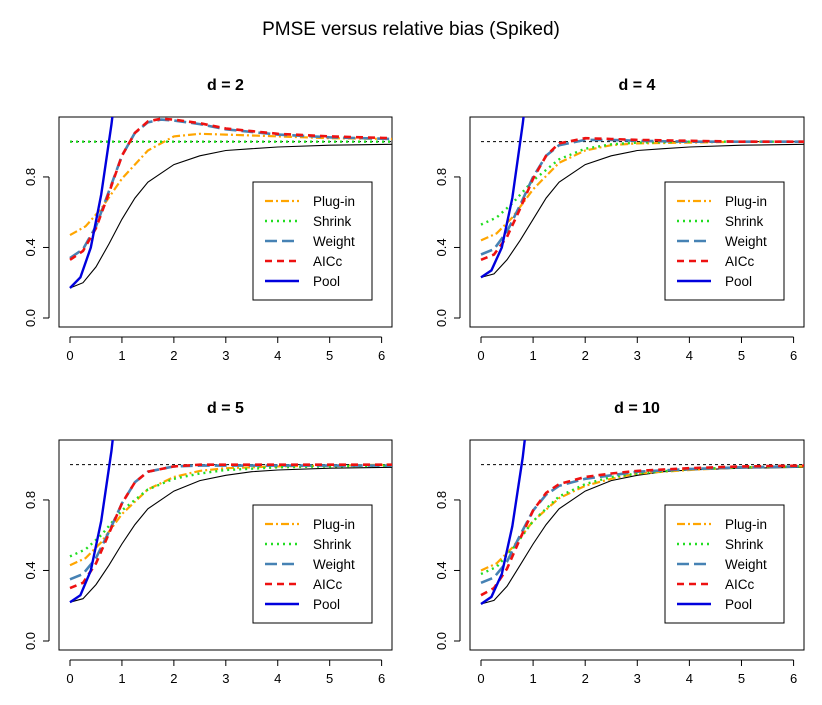  I want to click on x-tick-label: 1, so click(121, 355).